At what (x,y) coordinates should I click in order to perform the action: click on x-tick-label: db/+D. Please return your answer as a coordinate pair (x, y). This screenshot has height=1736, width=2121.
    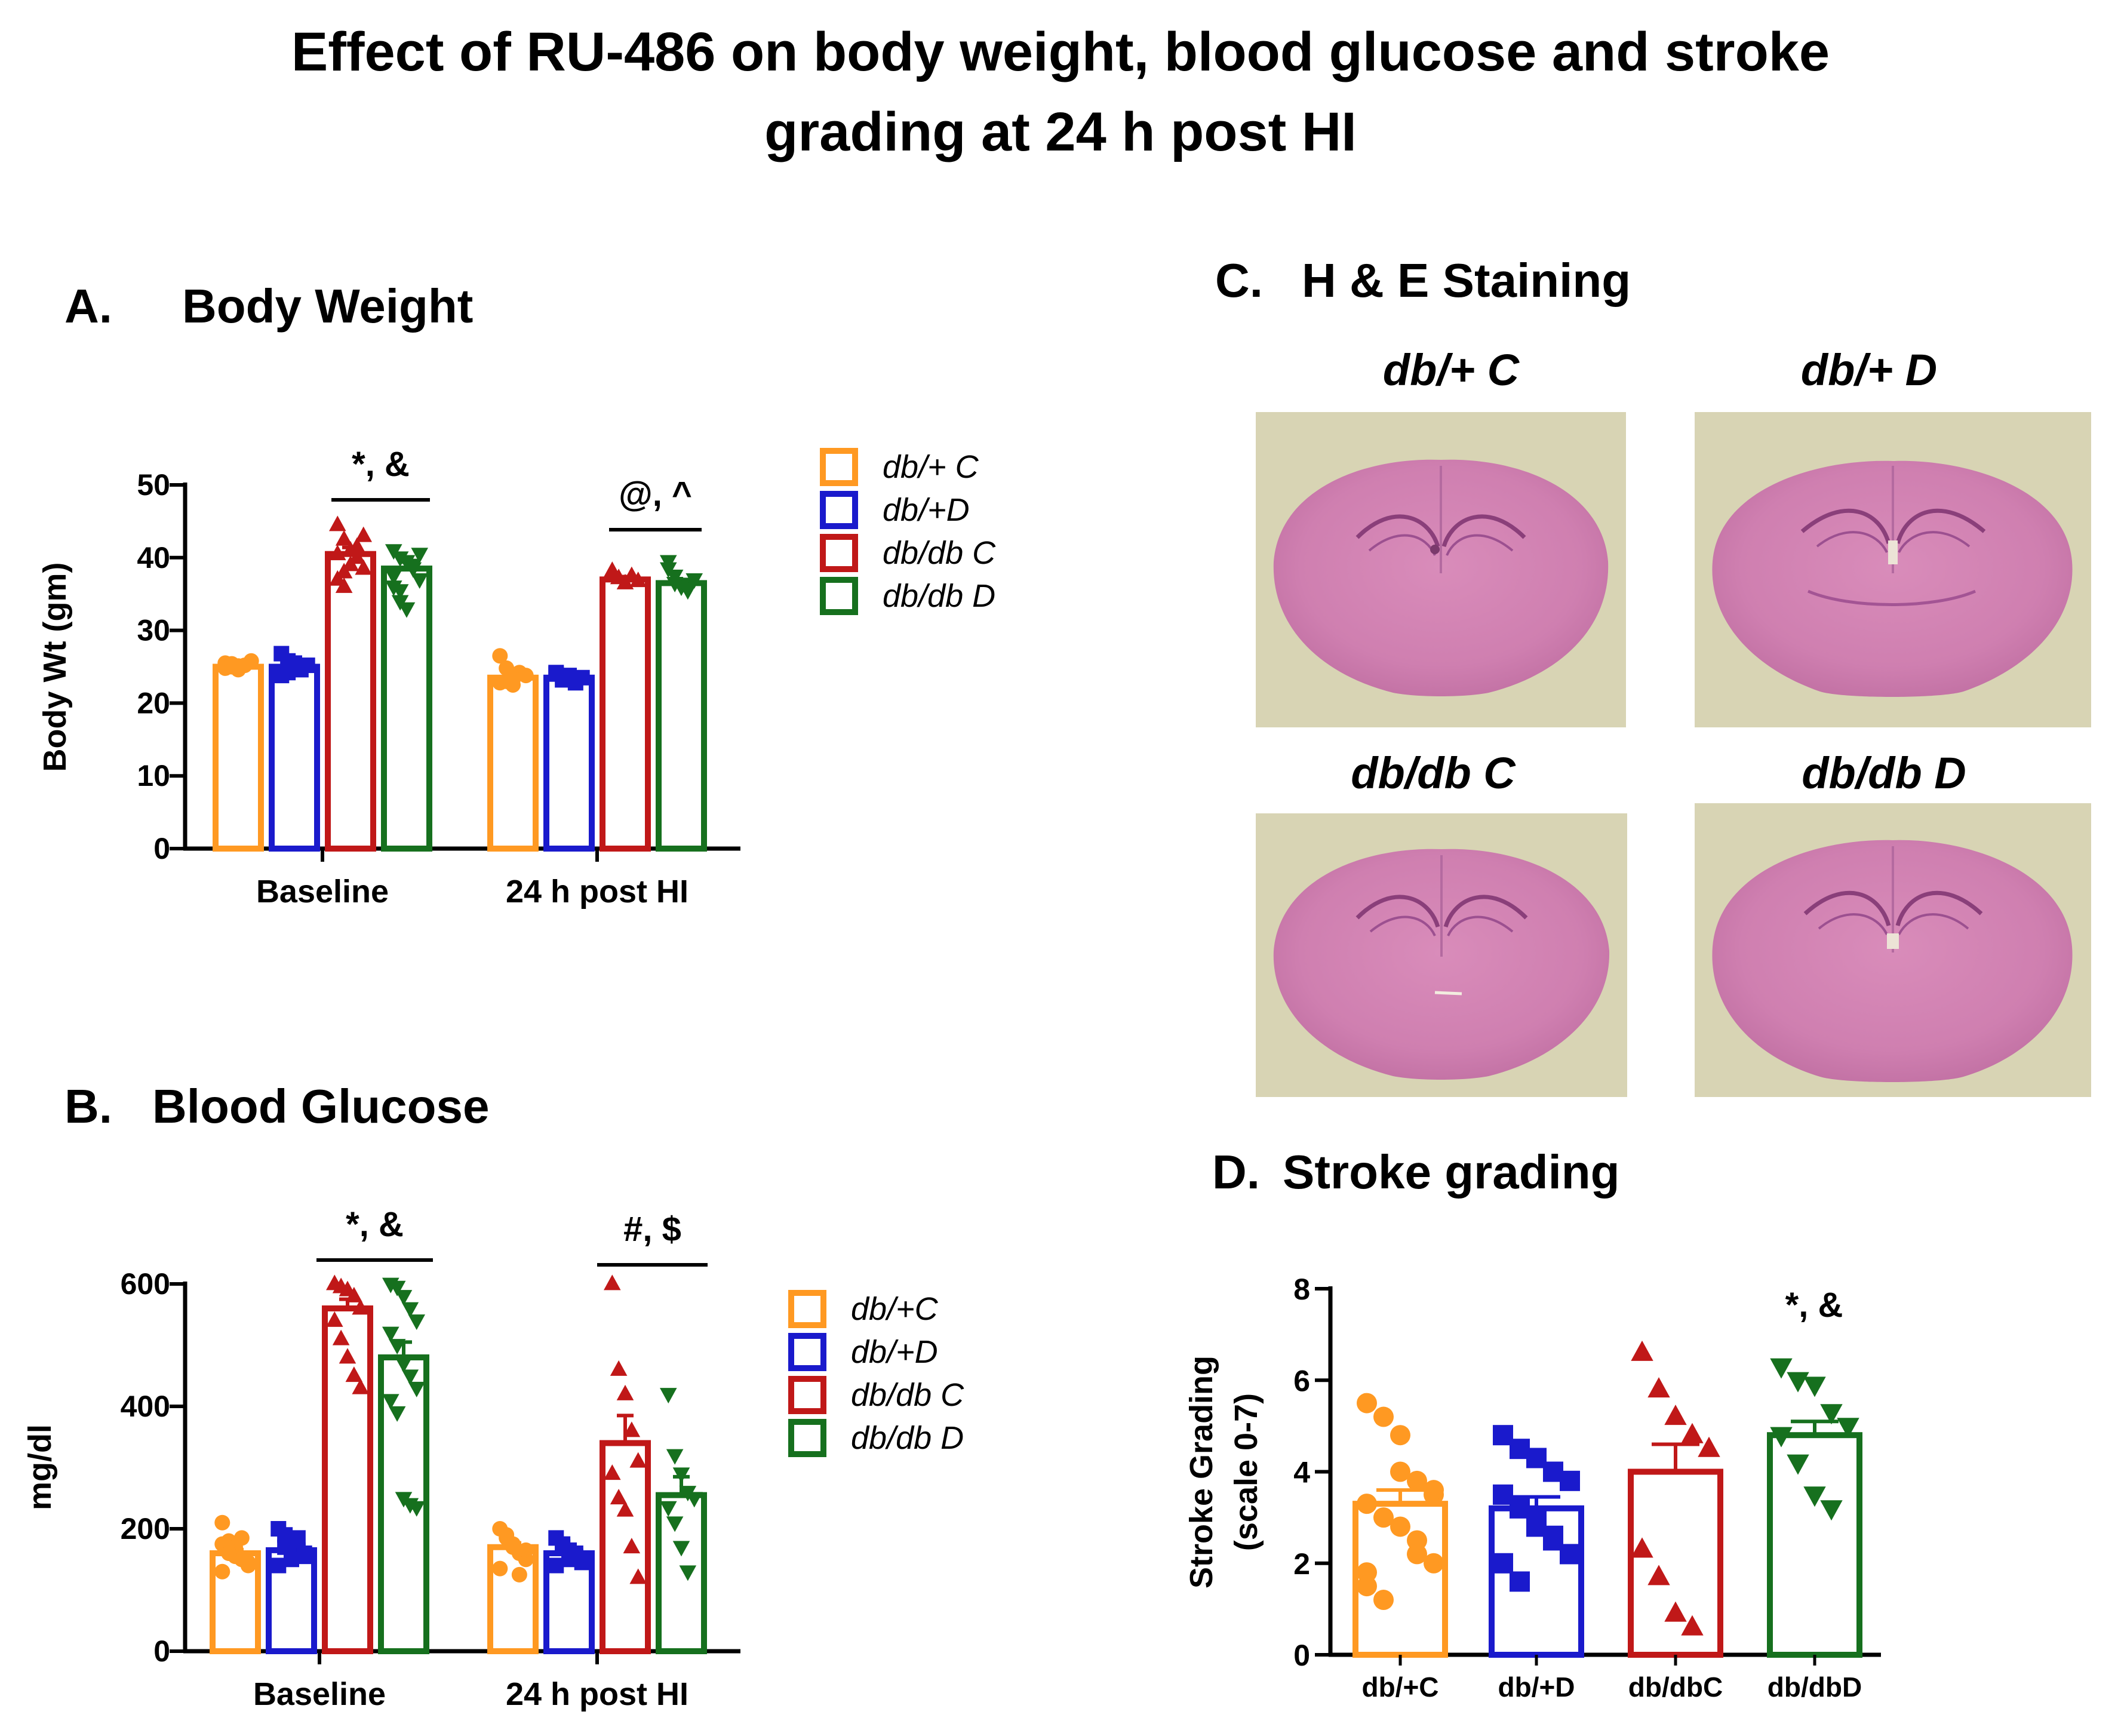
    Looking at the image, I should click on (1537, 1687).